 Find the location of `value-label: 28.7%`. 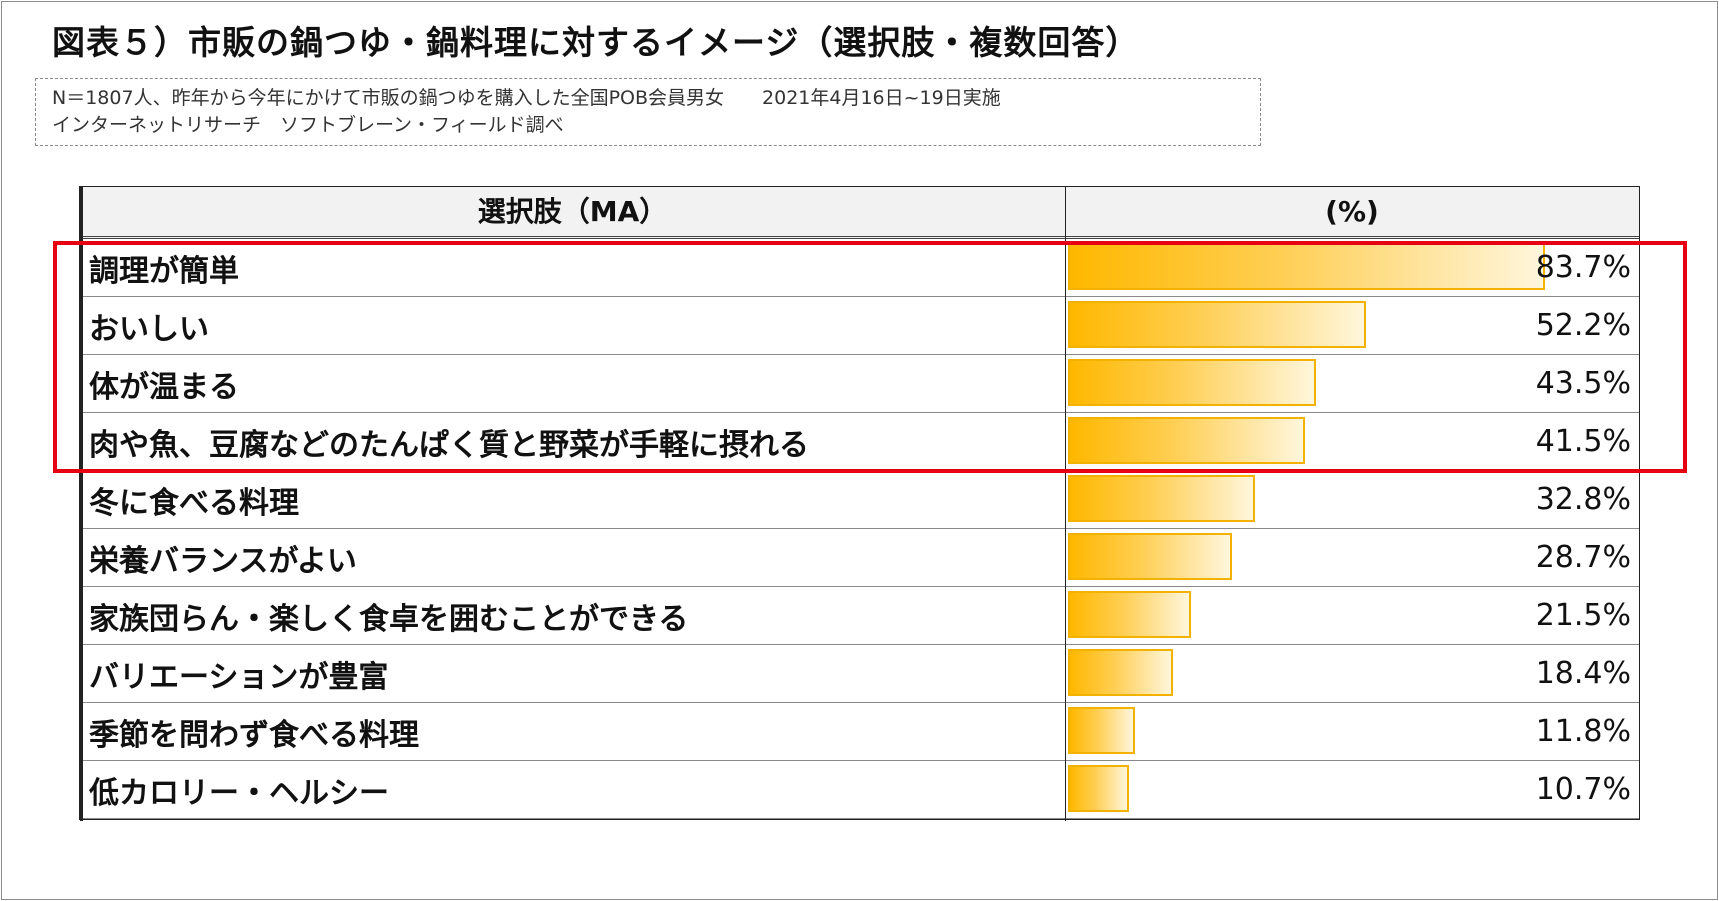

value-label: 28.7% is located at coordinates (1583, 557).